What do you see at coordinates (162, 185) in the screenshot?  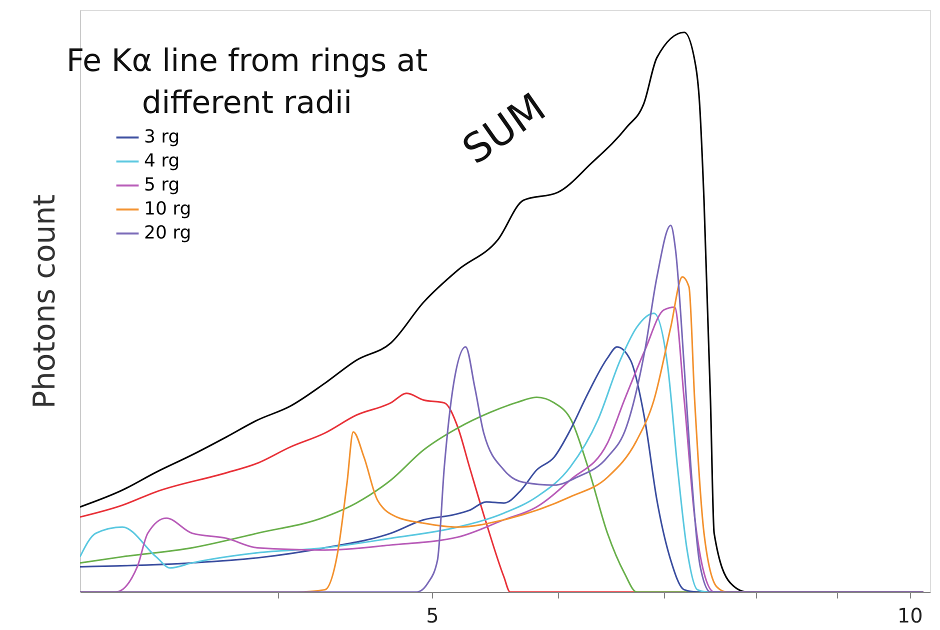 I see `legend-label: 5 rg` at bounding box center [162, 185].